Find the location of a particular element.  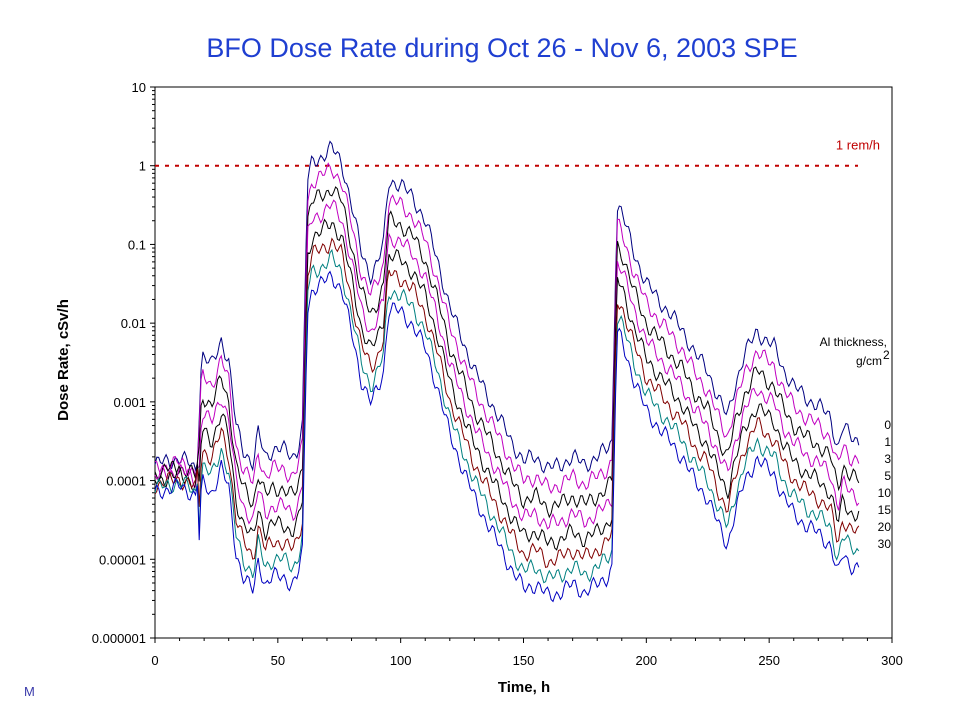

x-tick-label: 50 is located at coordinates (278, 660).